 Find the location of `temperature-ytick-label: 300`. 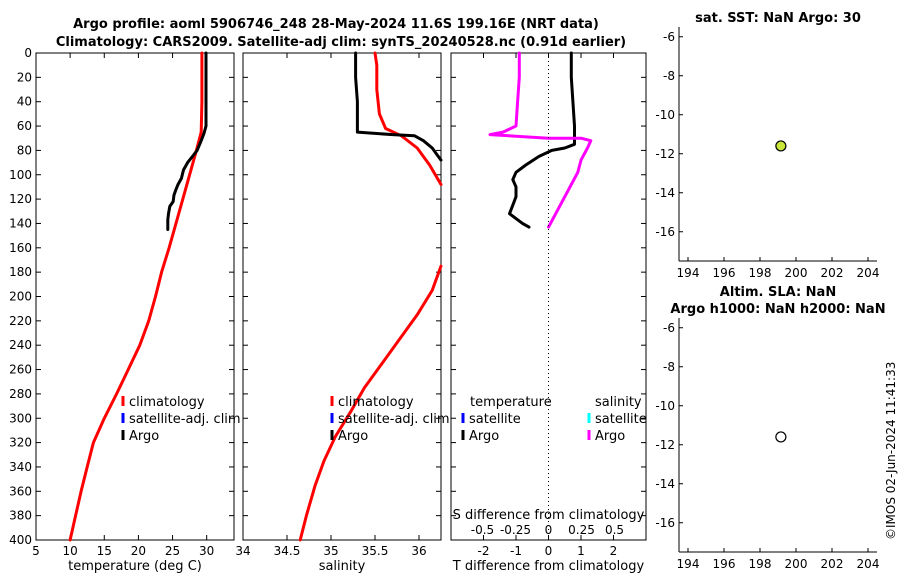

temperature-ytick-label: 300 is located at coordinates (20, 418).